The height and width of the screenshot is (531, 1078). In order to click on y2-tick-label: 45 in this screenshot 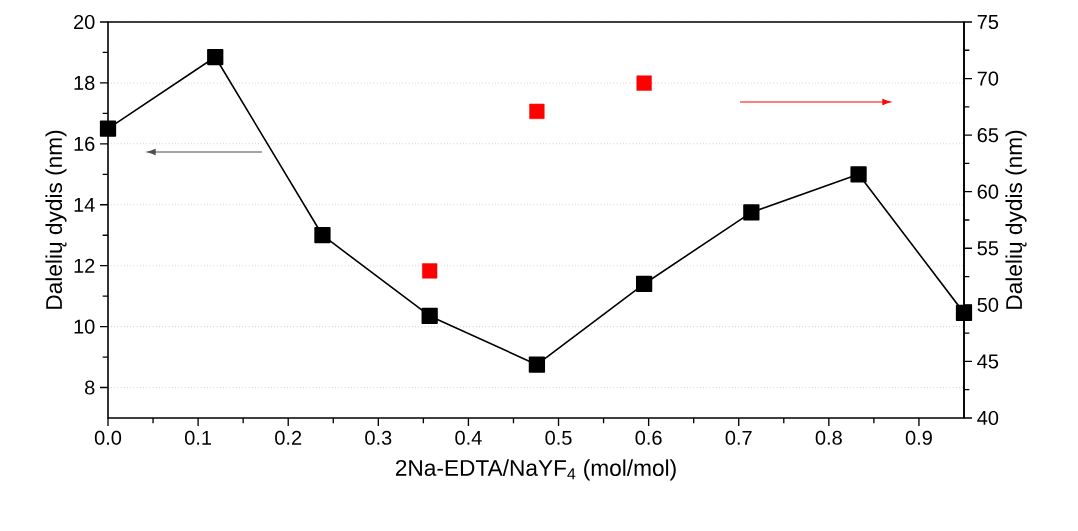, I will do `click(988, 361)`.